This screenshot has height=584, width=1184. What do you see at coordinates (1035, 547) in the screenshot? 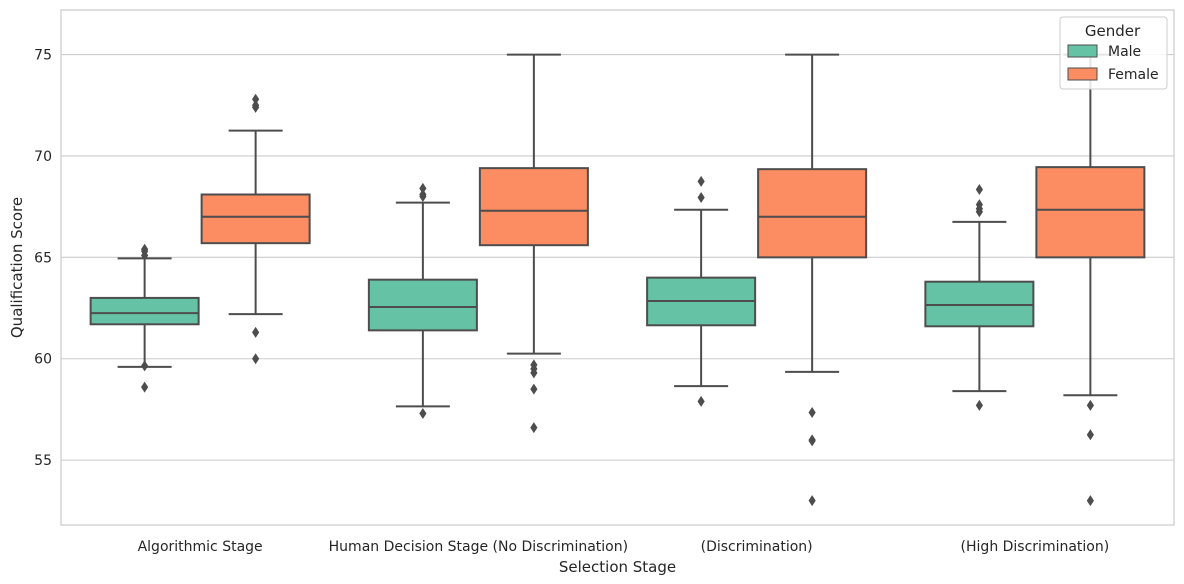
I see `x-tick-label: (High Discrimination)` at bounding box center [1035, 547].